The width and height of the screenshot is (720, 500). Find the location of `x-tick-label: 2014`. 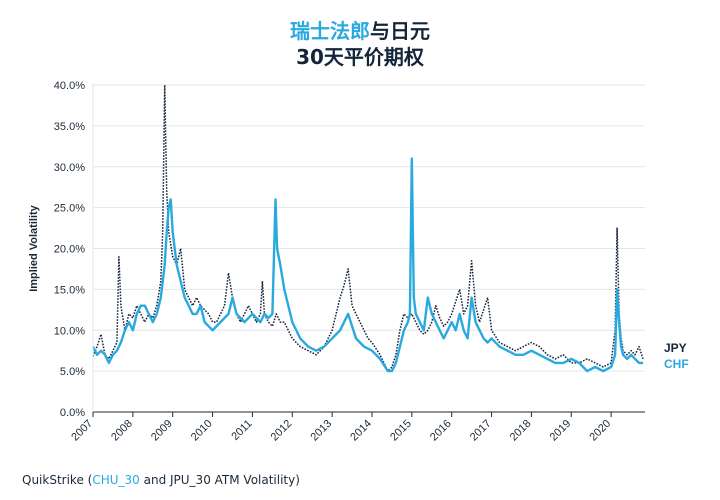

x-tick-label: 2014 is located at coordinates (361, 431).